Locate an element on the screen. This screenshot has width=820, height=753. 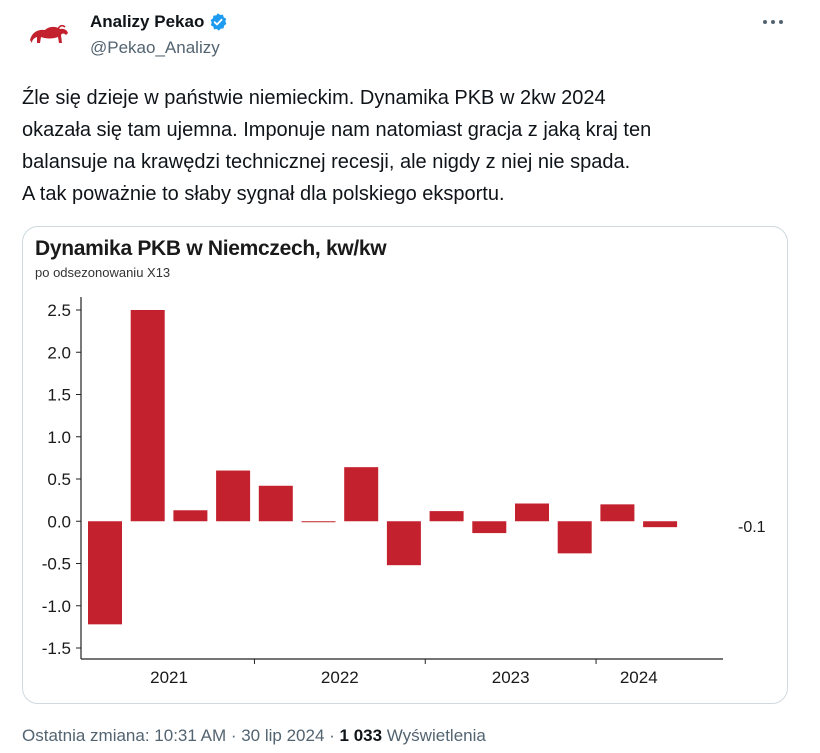
y-tick-label: 1.0 is located at coordinates (59, 437).